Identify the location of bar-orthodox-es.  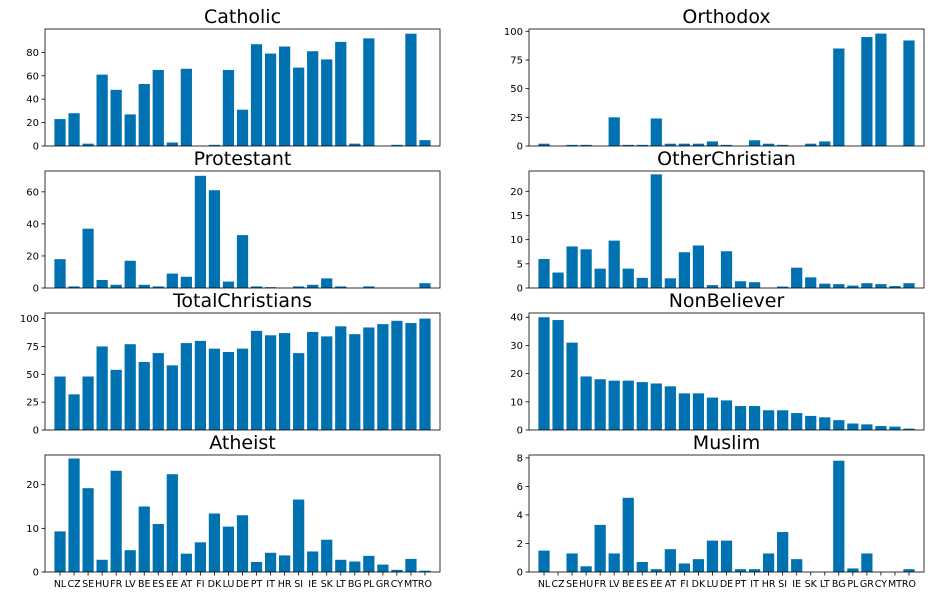
(642, 145).